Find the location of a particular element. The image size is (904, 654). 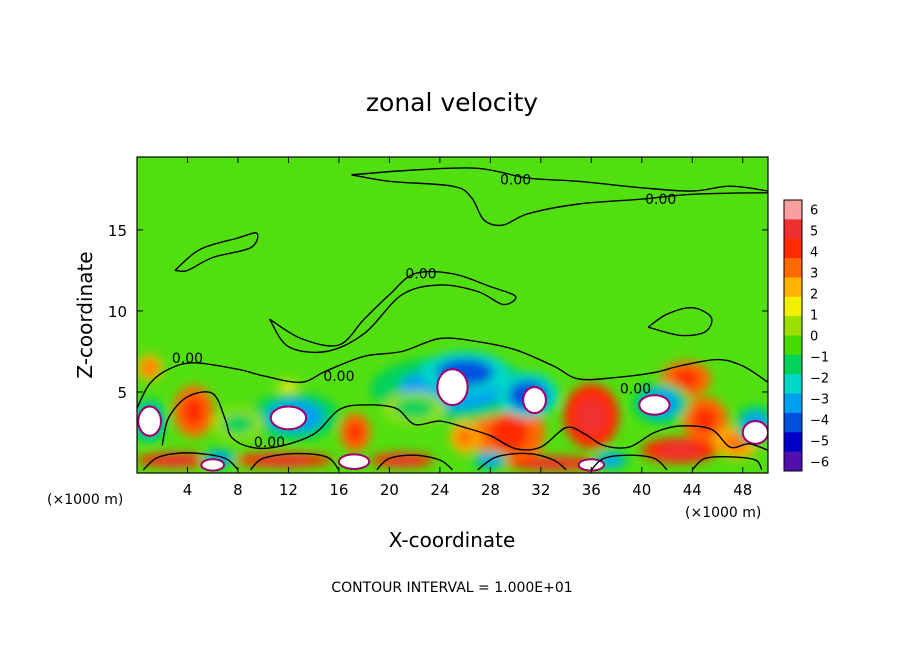

colorbar-tick-label: 5 is located at coordinates (814, 232).